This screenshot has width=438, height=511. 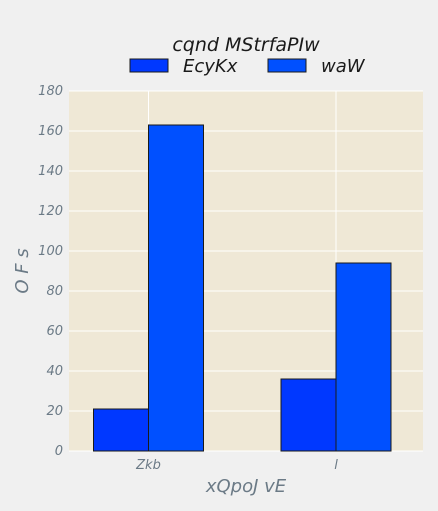 What do you see at coordinates (149, 65) in the screenshot?
I see `legend-swatch-ecykx` at bounding box center [149, 65].